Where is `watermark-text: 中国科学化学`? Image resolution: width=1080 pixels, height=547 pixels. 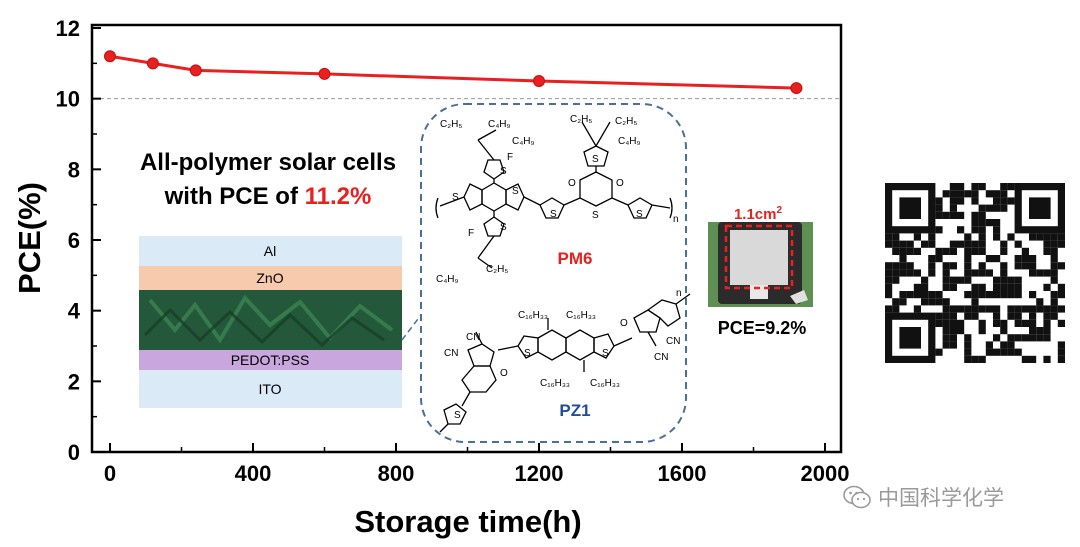 watermark-text: 中国科学化学 is located at coordinates (941, 498).